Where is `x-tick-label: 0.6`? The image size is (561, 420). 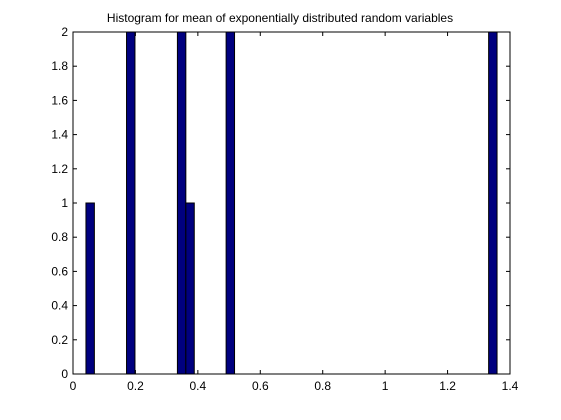 x-tick-label: 0.6 is located at coordinates (260, 386).